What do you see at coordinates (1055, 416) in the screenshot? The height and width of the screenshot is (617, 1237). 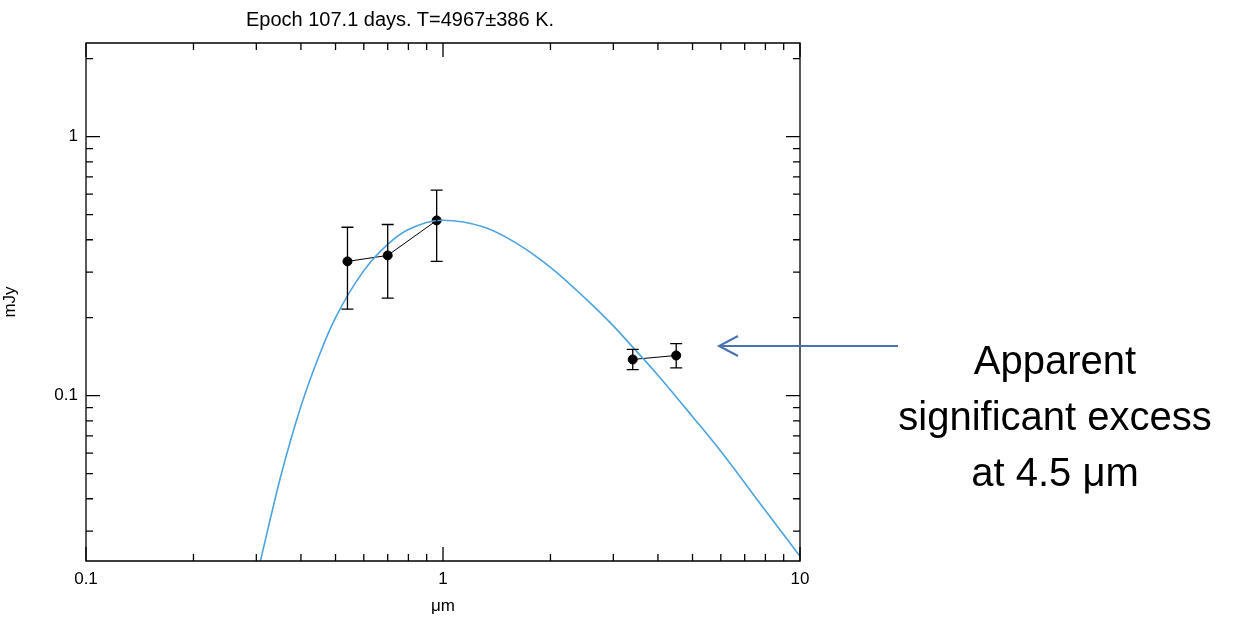 I see `text: Apparent significant excess at 4.5 μm` at bounding box center [1055, 416].